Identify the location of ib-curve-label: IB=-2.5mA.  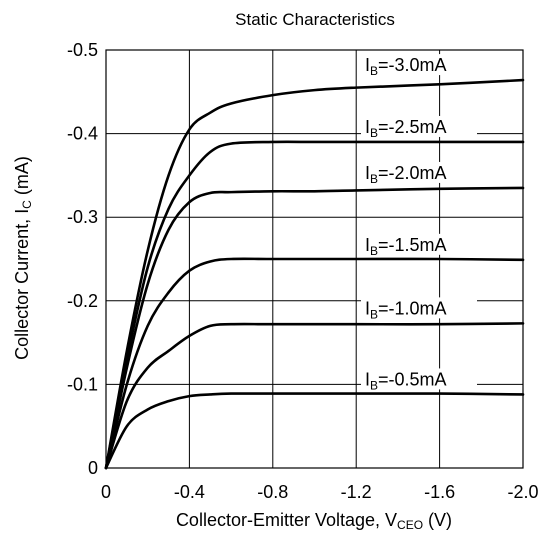
(419, 127).